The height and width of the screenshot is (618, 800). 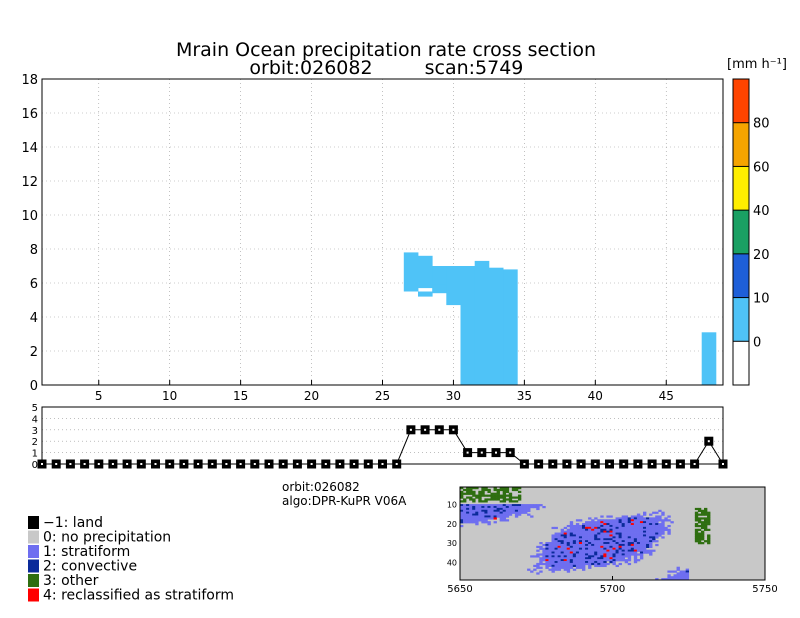 I want to click on map-y-ticks: 10 20 30 40, so click(x=452, y=533).